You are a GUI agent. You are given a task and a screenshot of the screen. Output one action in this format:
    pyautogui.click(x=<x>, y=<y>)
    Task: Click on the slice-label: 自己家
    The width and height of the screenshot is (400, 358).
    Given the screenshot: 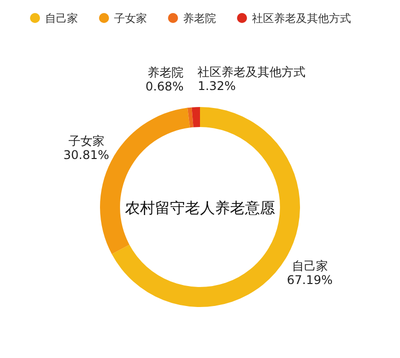 What is the action you would take?
    pyautogui.click(x=310, y=265)
    